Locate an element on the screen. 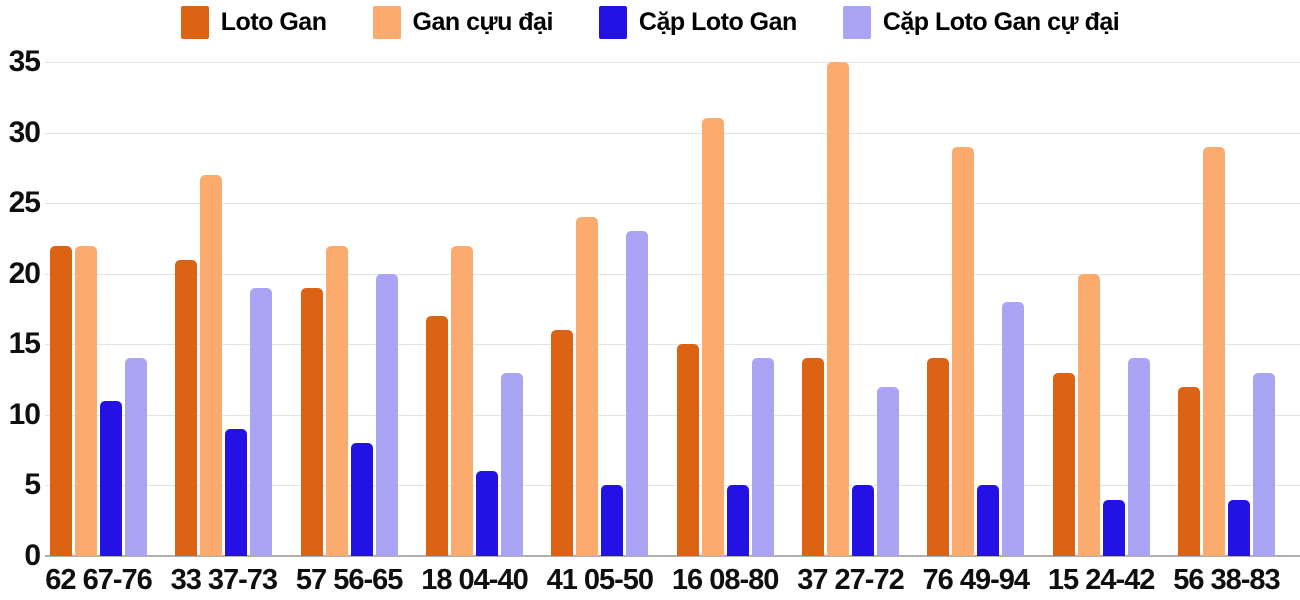  bar-group-4: 18 04-40 is located at coordinates (475, 329).